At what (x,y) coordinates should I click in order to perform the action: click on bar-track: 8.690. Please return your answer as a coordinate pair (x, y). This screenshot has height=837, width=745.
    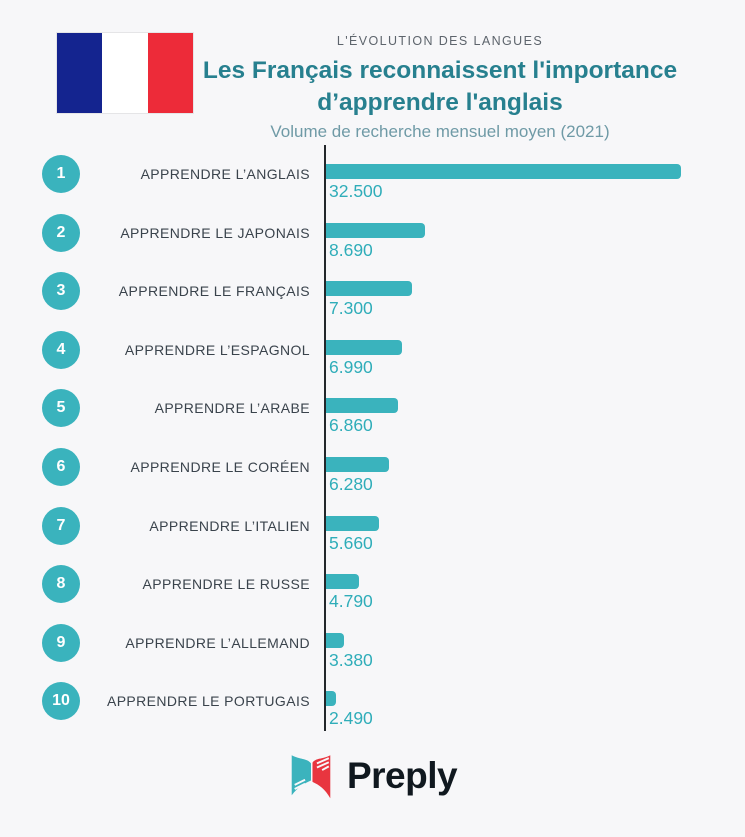
    Looking at the image, I should click on (534, 233).